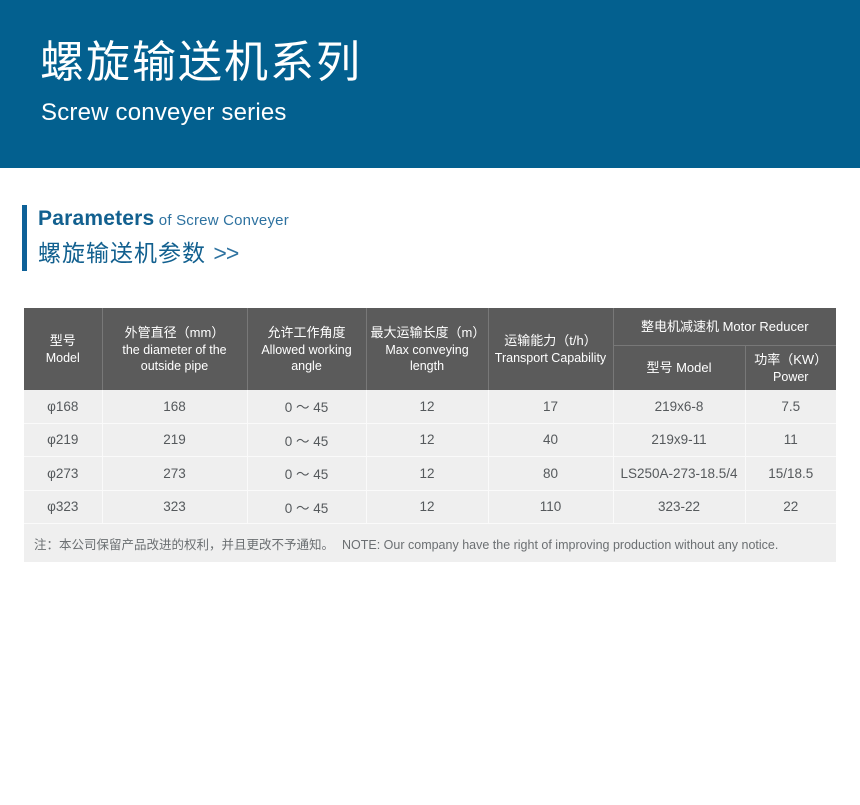 The image size is (860, 805). I want to click on cell-capability: 17, so click(551, 407).